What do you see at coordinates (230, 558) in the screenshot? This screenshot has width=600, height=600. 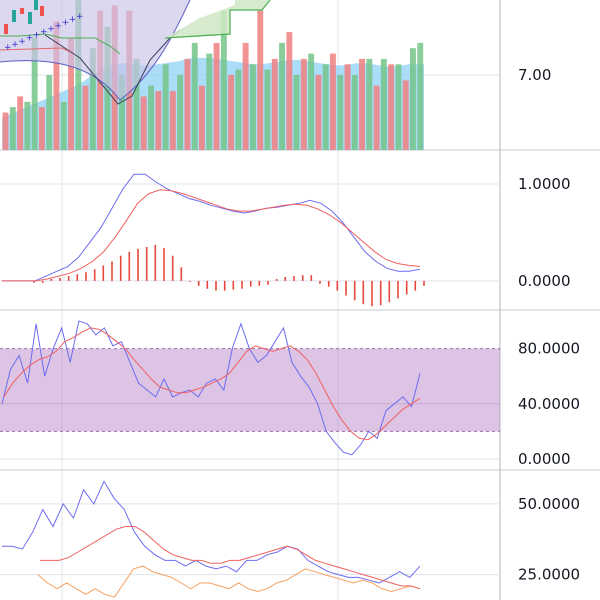 I see `adx-line` at bounding box center [230, 558].